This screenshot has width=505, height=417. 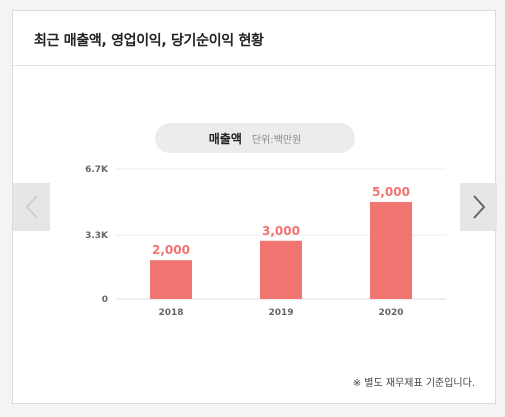 I want to click on footnote: ※ 별도 재무제표 기준입니다., so click(x=413, y=383).